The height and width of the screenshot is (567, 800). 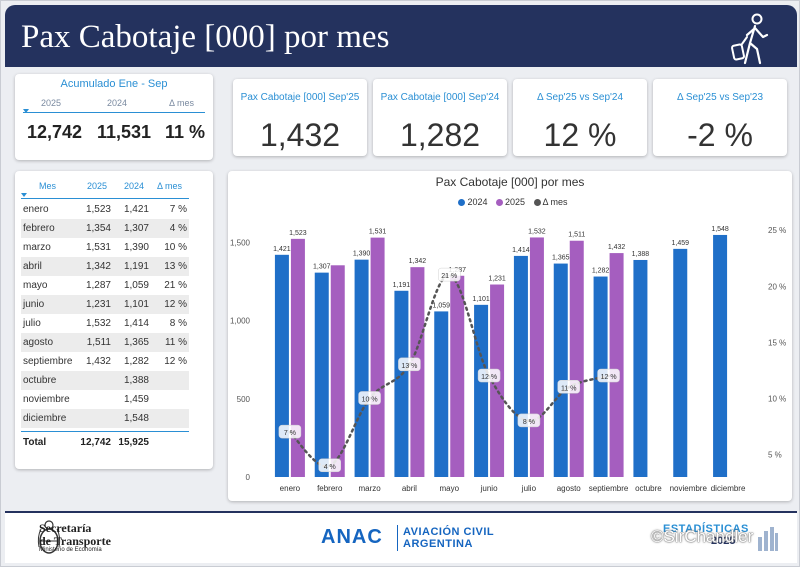 I want to click on legend-delta-label: Δ mes, so click(x=555, y=202).